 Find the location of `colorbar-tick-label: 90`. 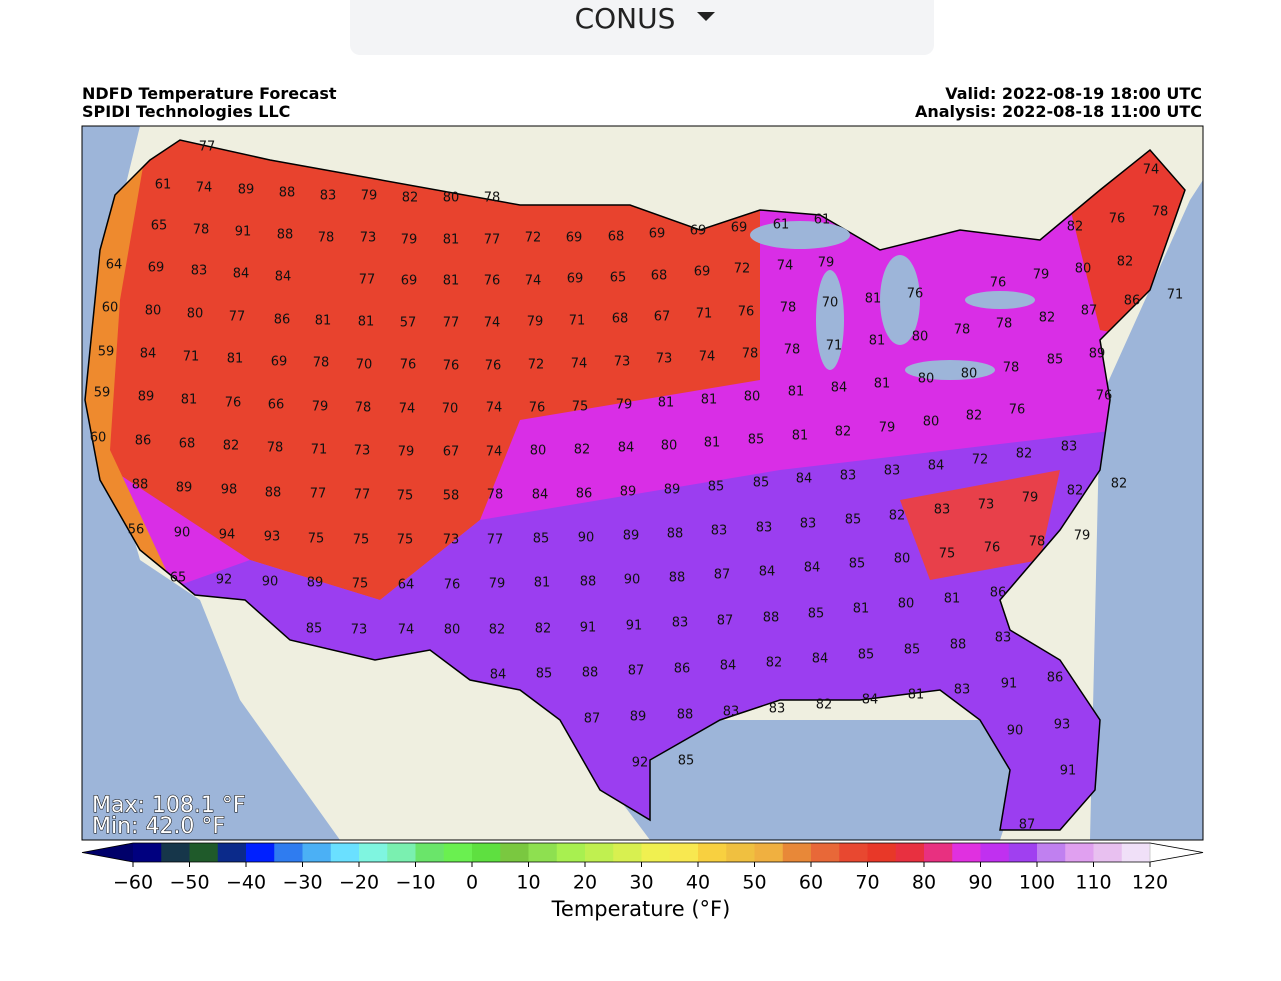

colorbar-tick-label: 90 is located at coordinates (980, 883).